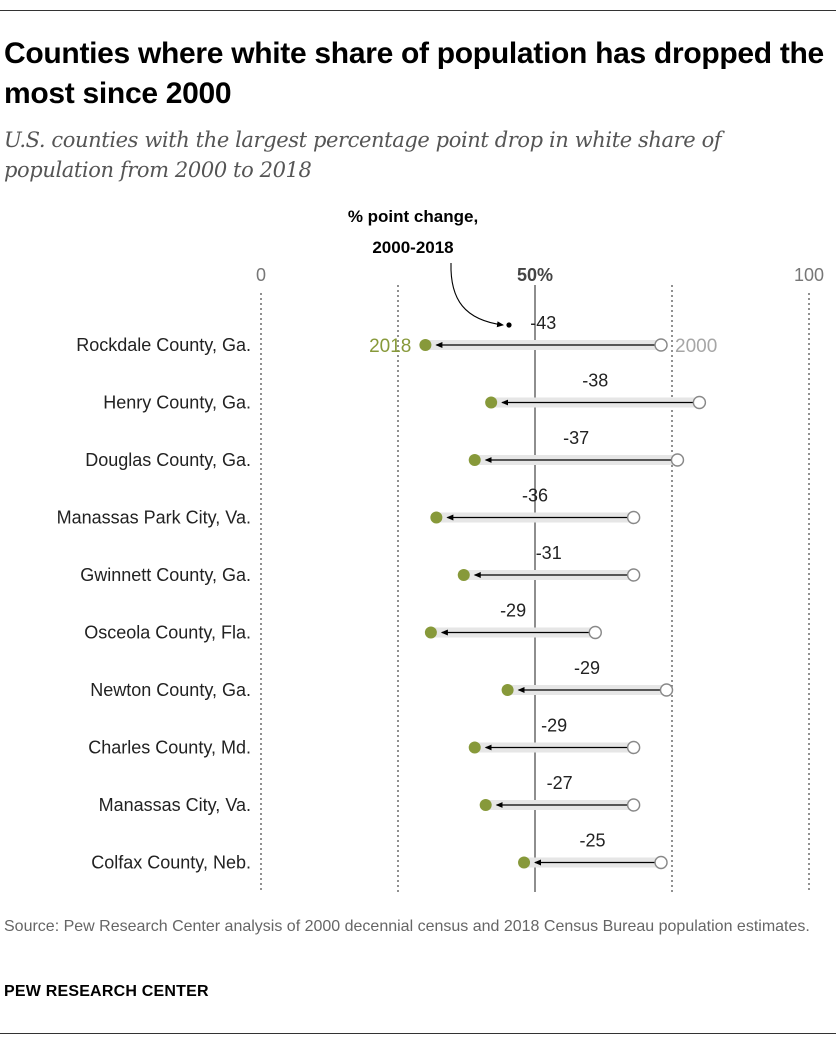 The width and height of the screenshot is (840, 1043). I want to click on tick-label-0: 0, so click(261, 275).